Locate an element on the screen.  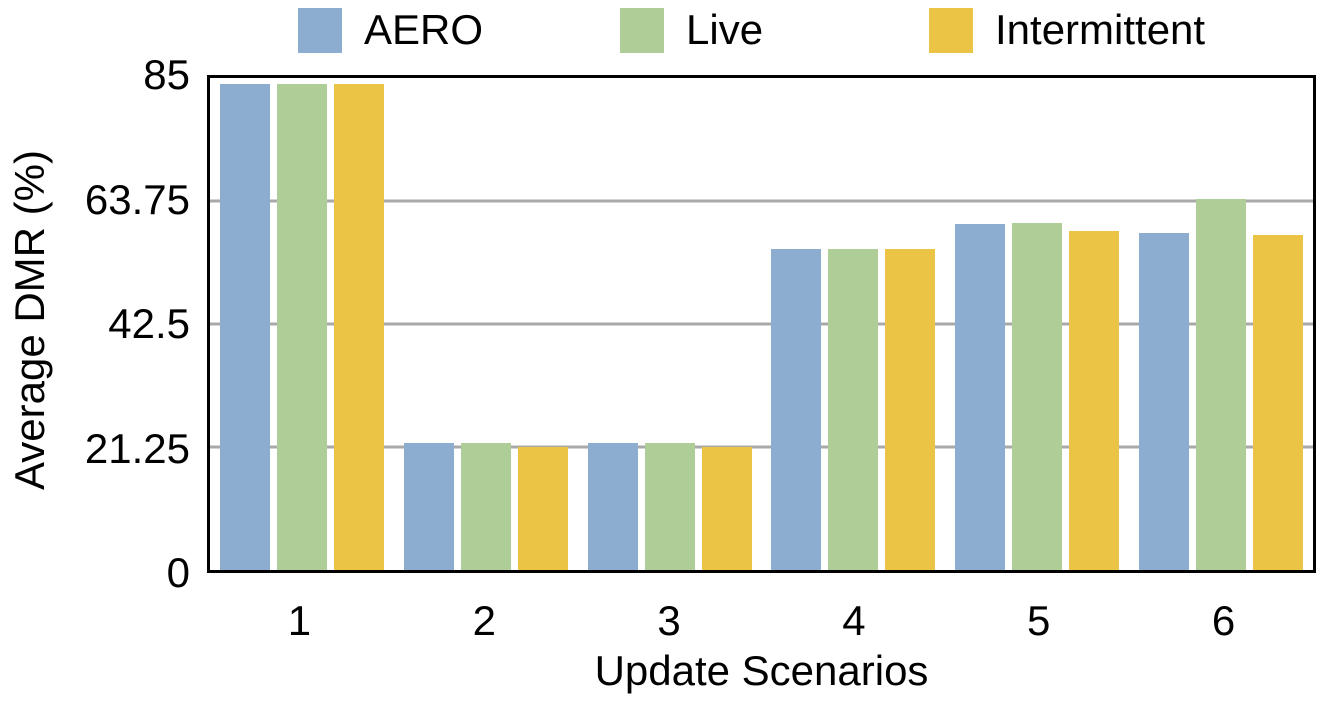
x-axis-title: Update Scenarios is located at coordinates (761, 670).